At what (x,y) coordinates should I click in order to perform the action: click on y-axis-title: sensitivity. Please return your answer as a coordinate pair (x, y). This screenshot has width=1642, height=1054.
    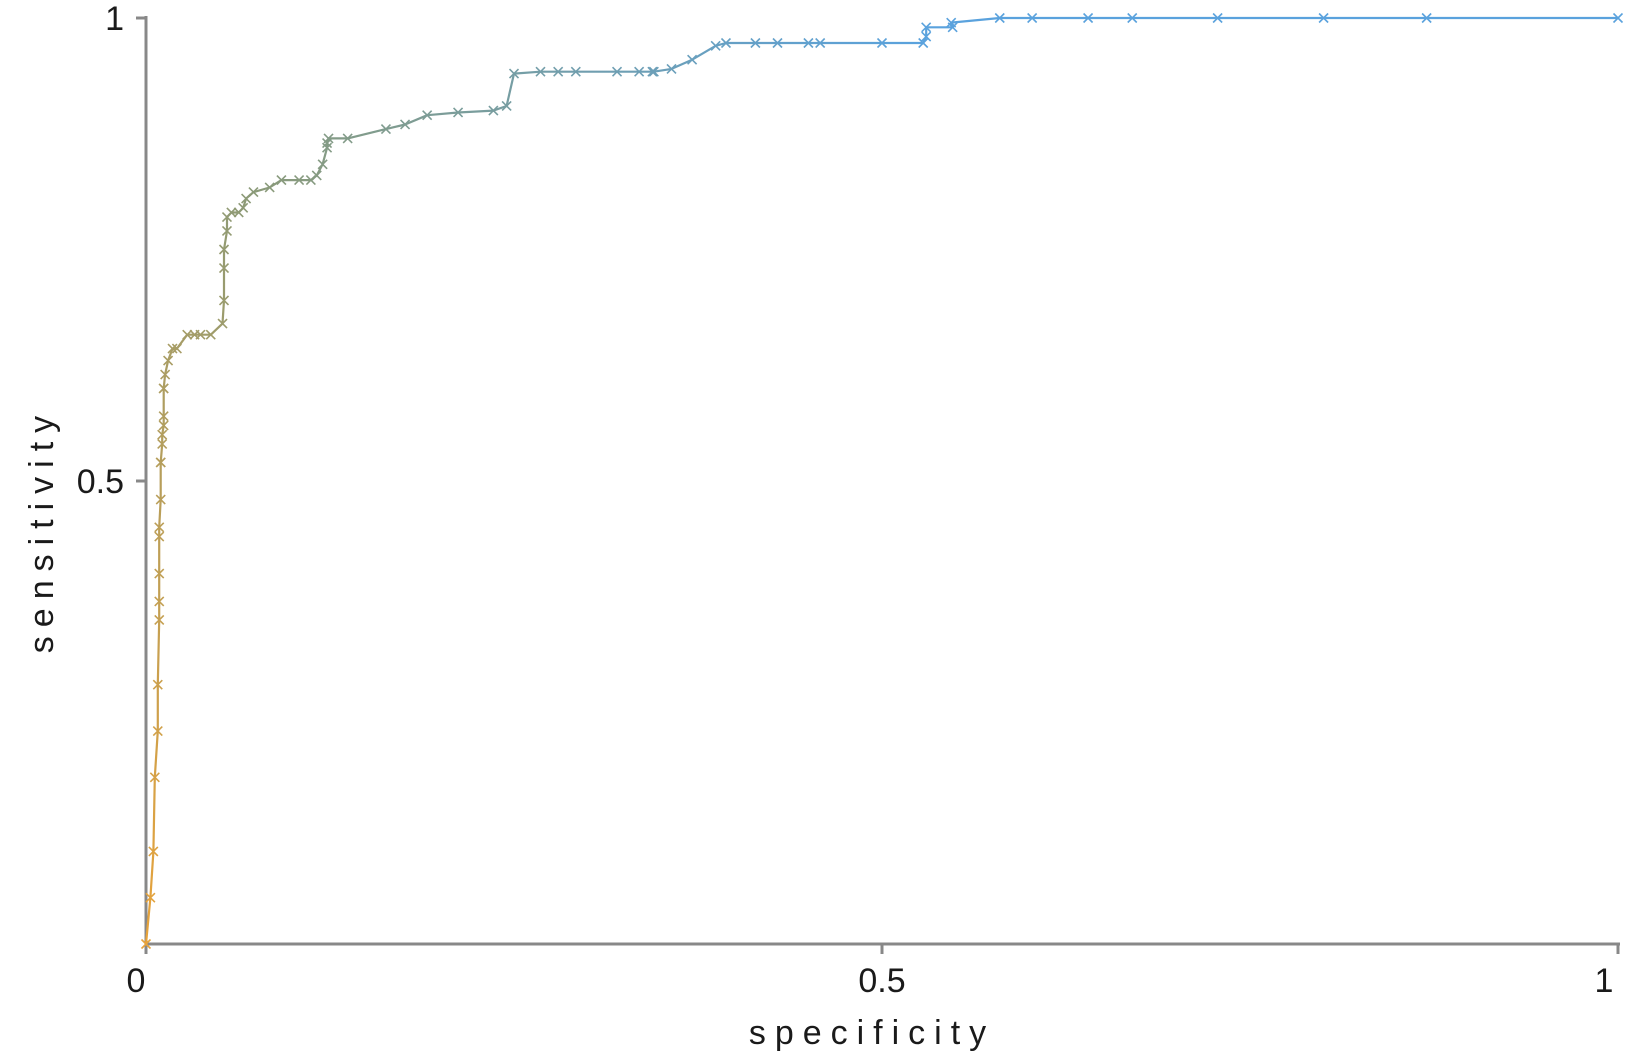
    Looking at the image, I should click on (42, 530).